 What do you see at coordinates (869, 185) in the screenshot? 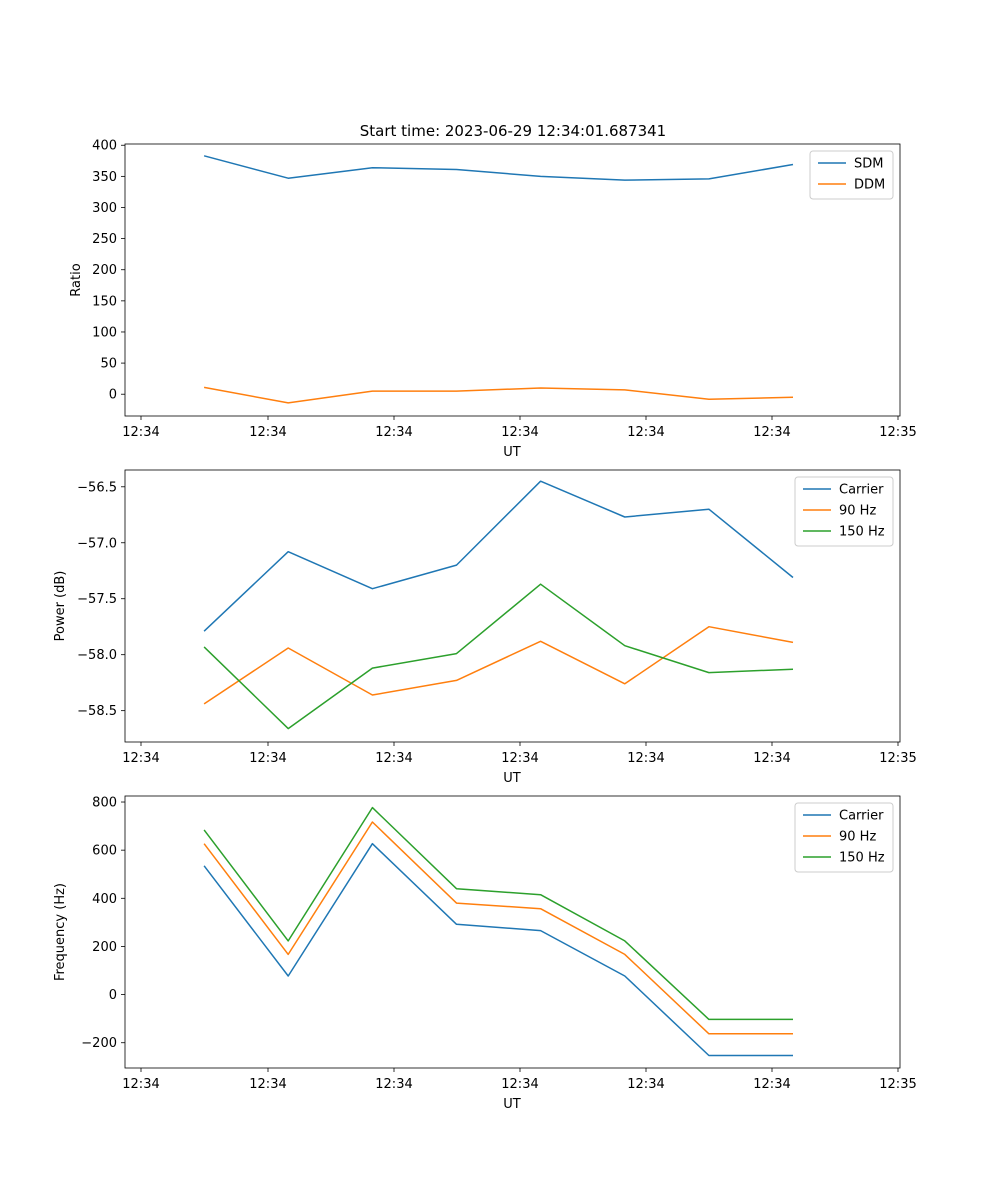
I see `legend-label: DDM` at bounding box center [869, 185].